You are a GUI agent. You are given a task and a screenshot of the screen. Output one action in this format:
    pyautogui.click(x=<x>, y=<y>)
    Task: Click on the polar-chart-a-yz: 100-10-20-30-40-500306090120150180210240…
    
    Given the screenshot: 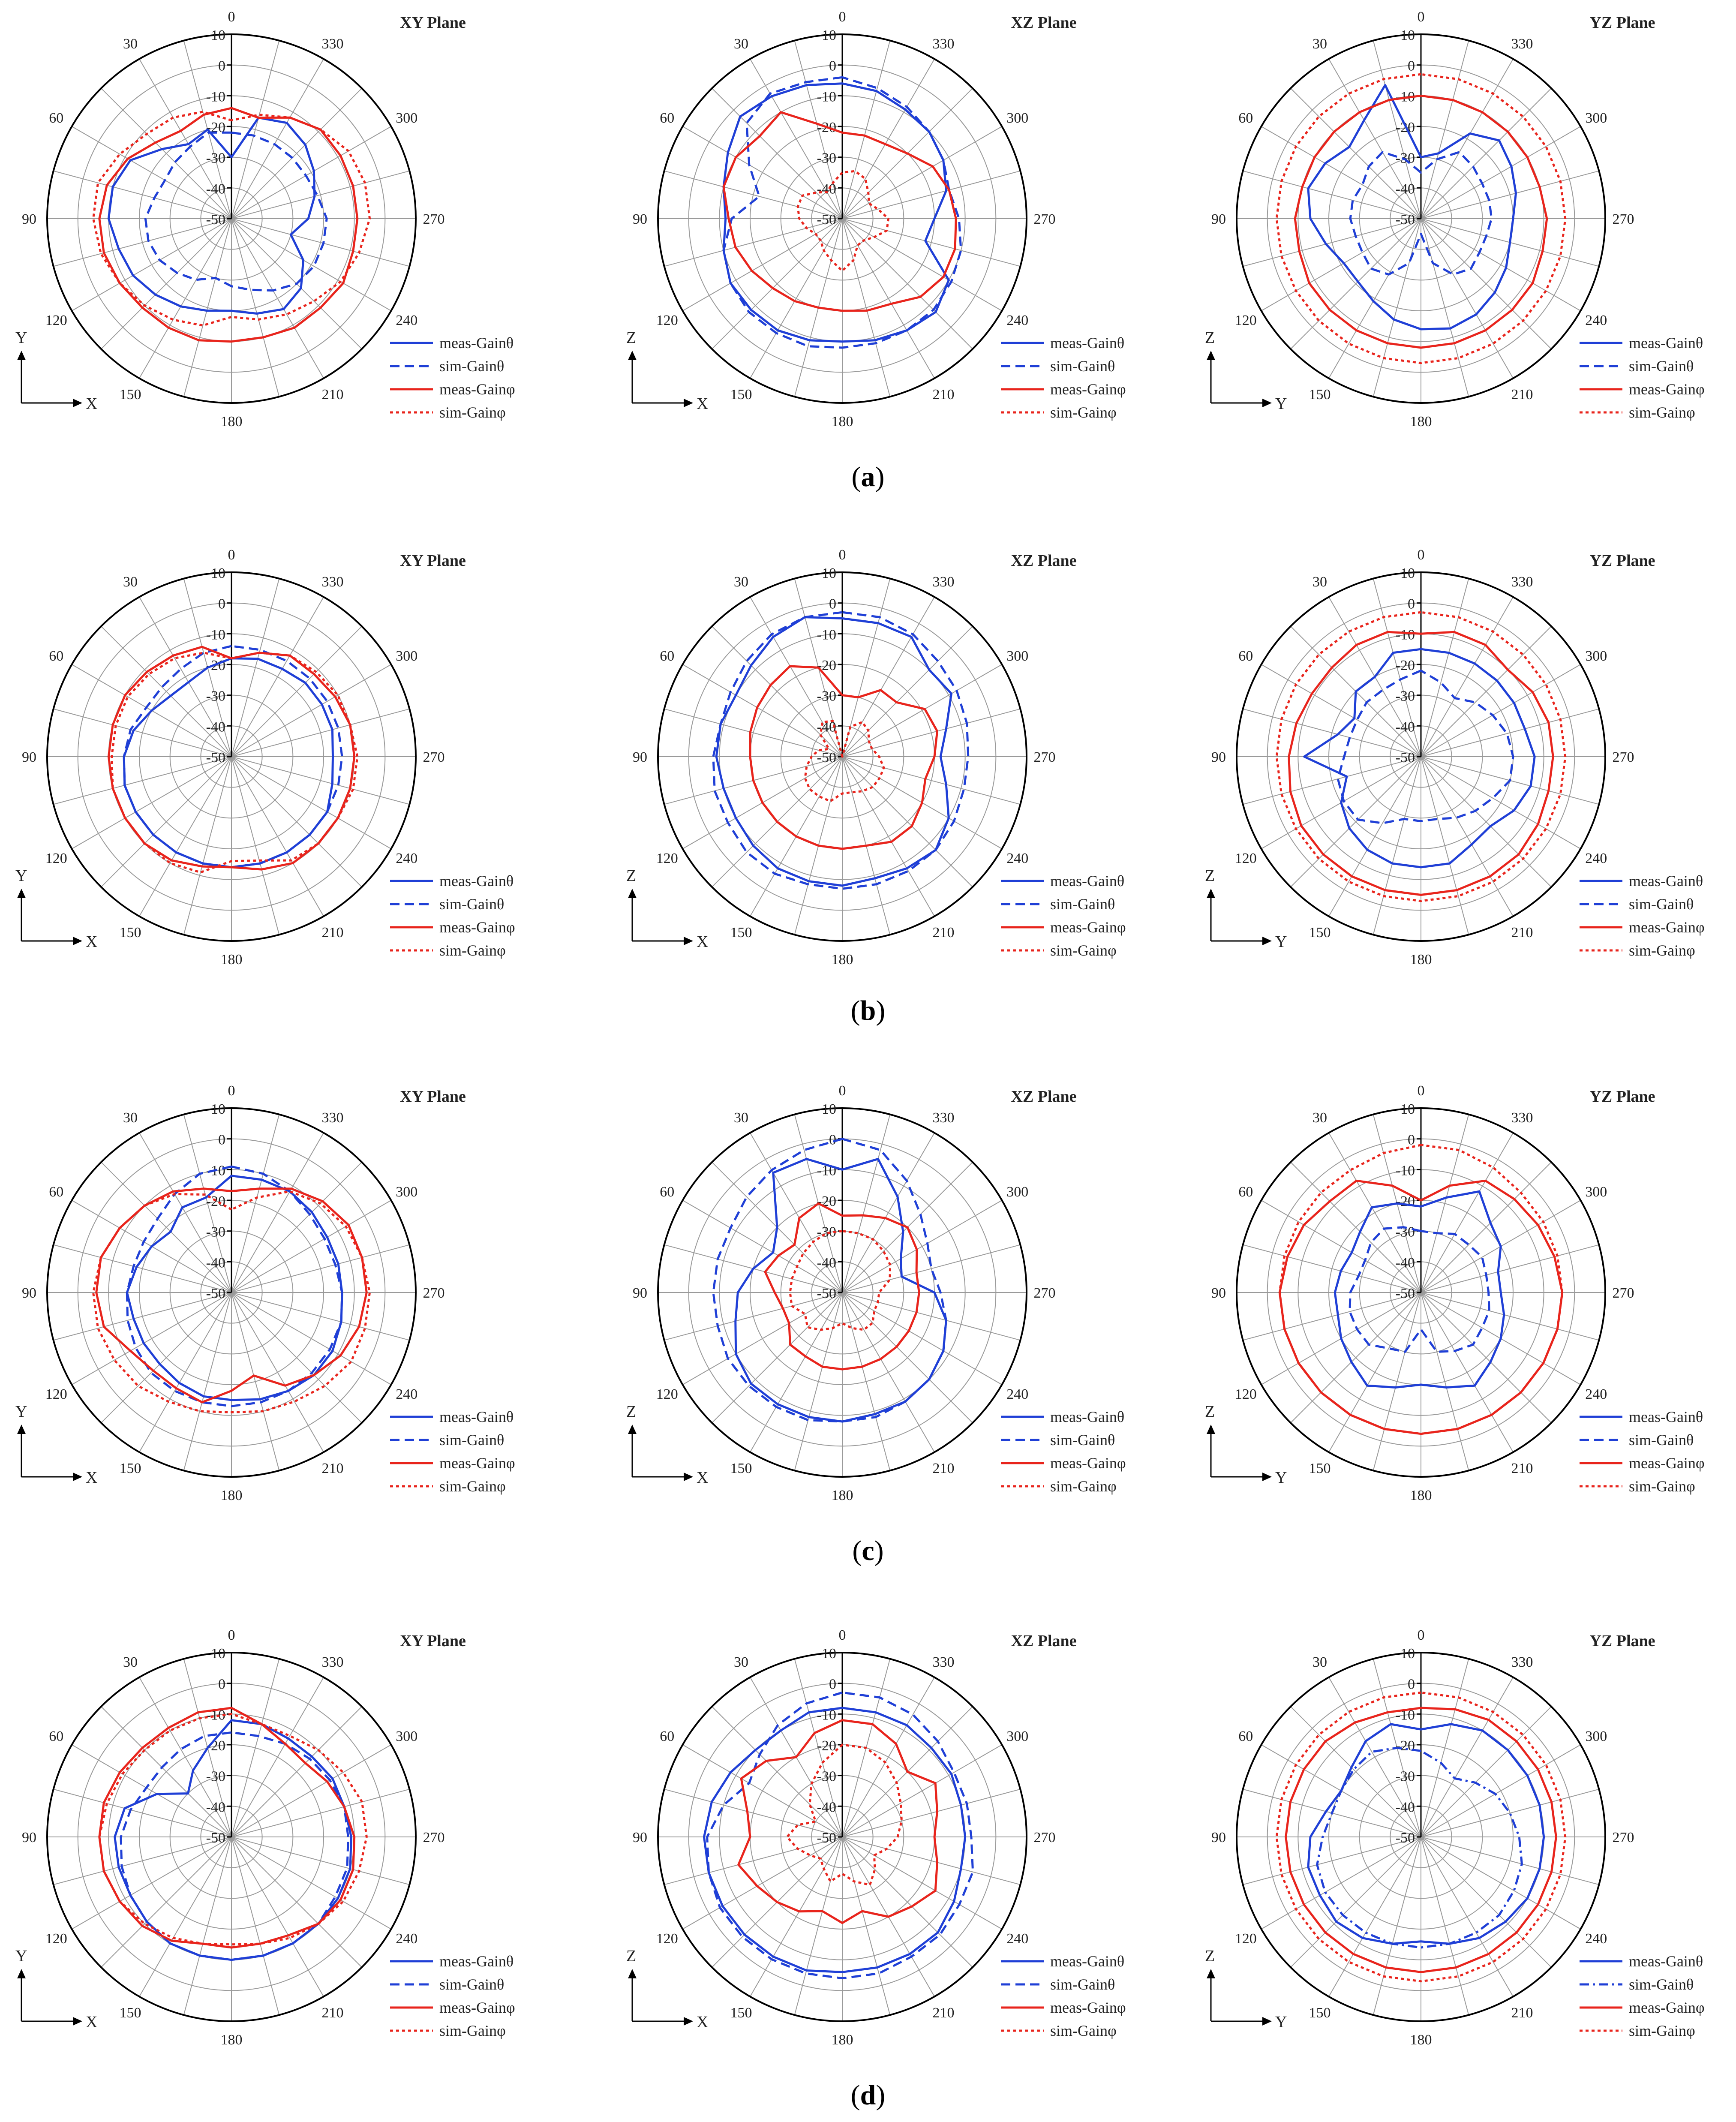 What is the action you would take?
    pyautogui.click(x=1455, y=219)
    